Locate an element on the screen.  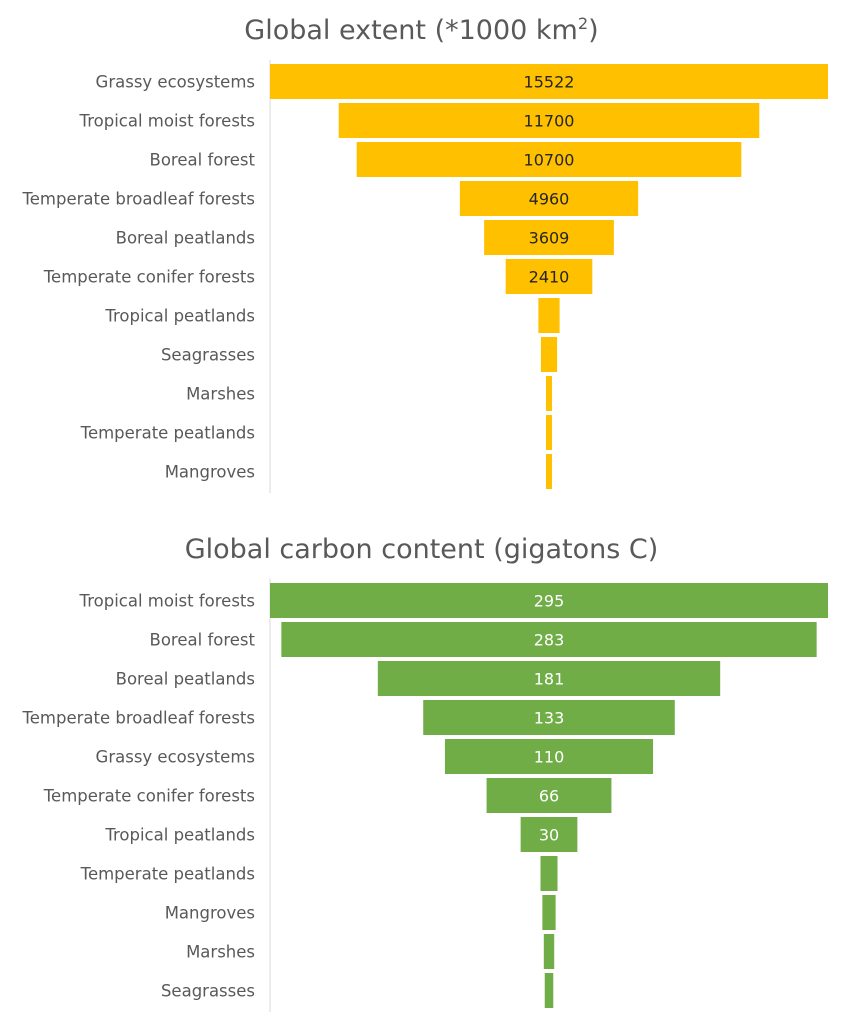
chart-1-category-label: Temperate peatlands is located at coordinates (167, 874).